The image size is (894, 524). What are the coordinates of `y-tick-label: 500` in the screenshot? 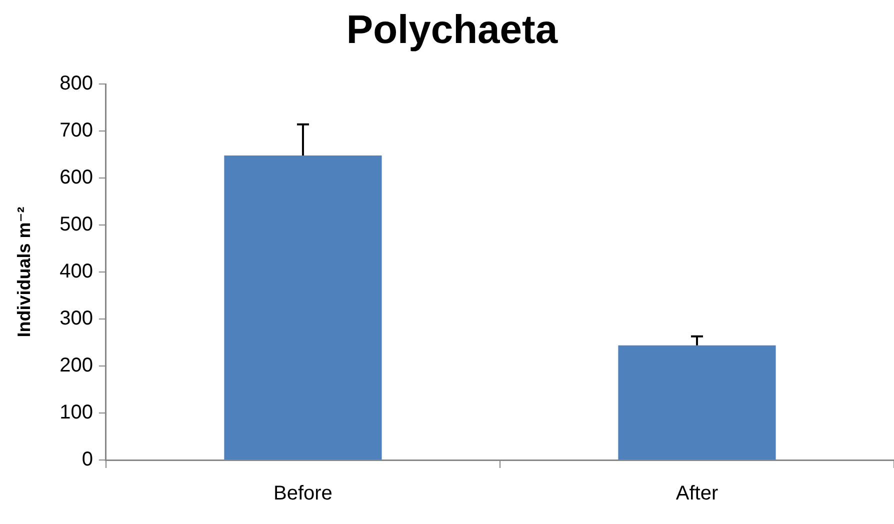 It's located at (76, 225).